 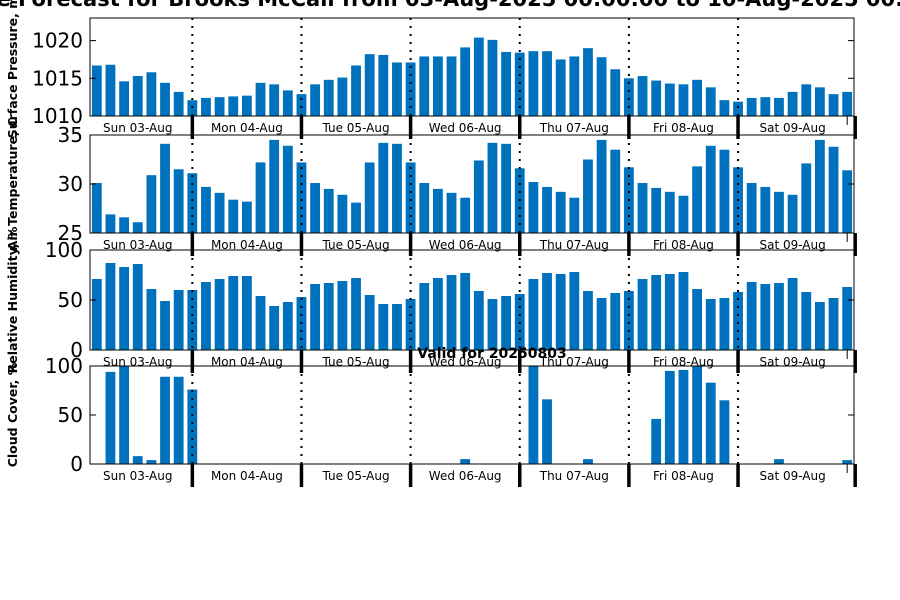 I want to click on day-label: Tue 05-Aug, so click(x=355, y=476).